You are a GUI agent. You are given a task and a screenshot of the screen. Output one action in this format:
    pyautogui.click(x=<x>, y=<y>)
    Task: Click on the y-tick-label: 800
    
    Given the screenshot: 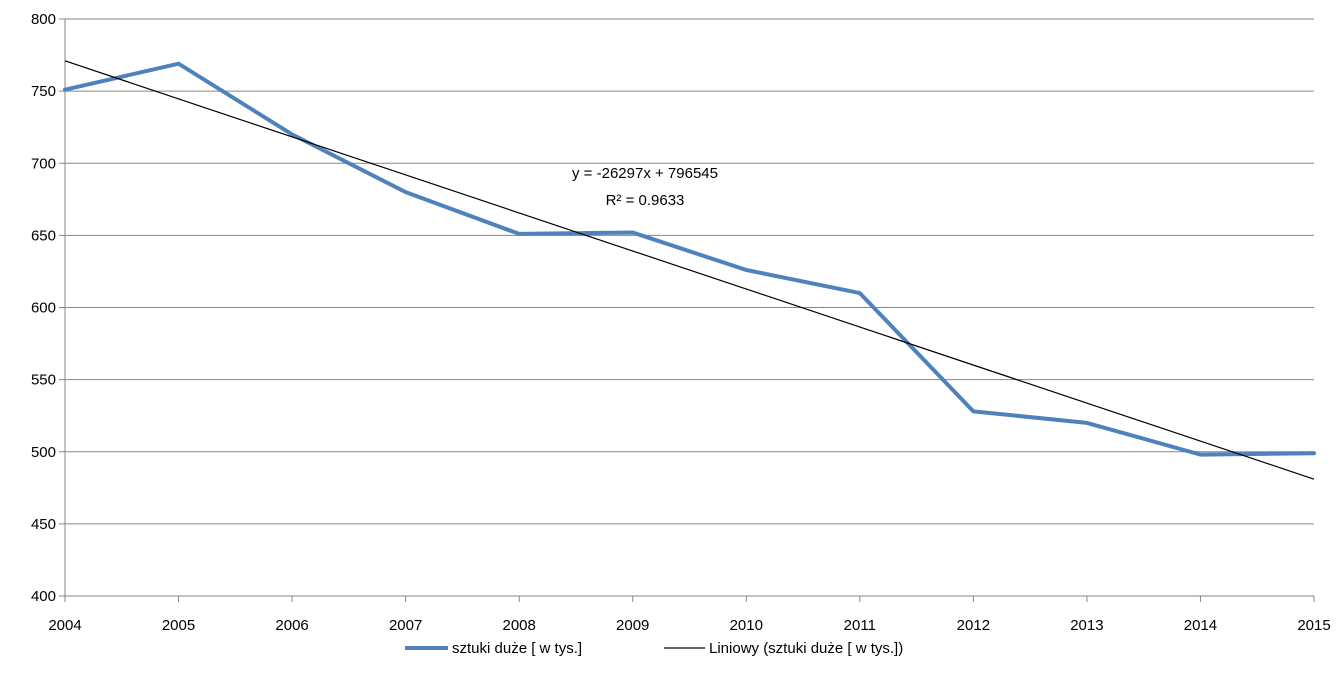 What is the action you would take?
    pyautogui.click(x=43, y=19)
    